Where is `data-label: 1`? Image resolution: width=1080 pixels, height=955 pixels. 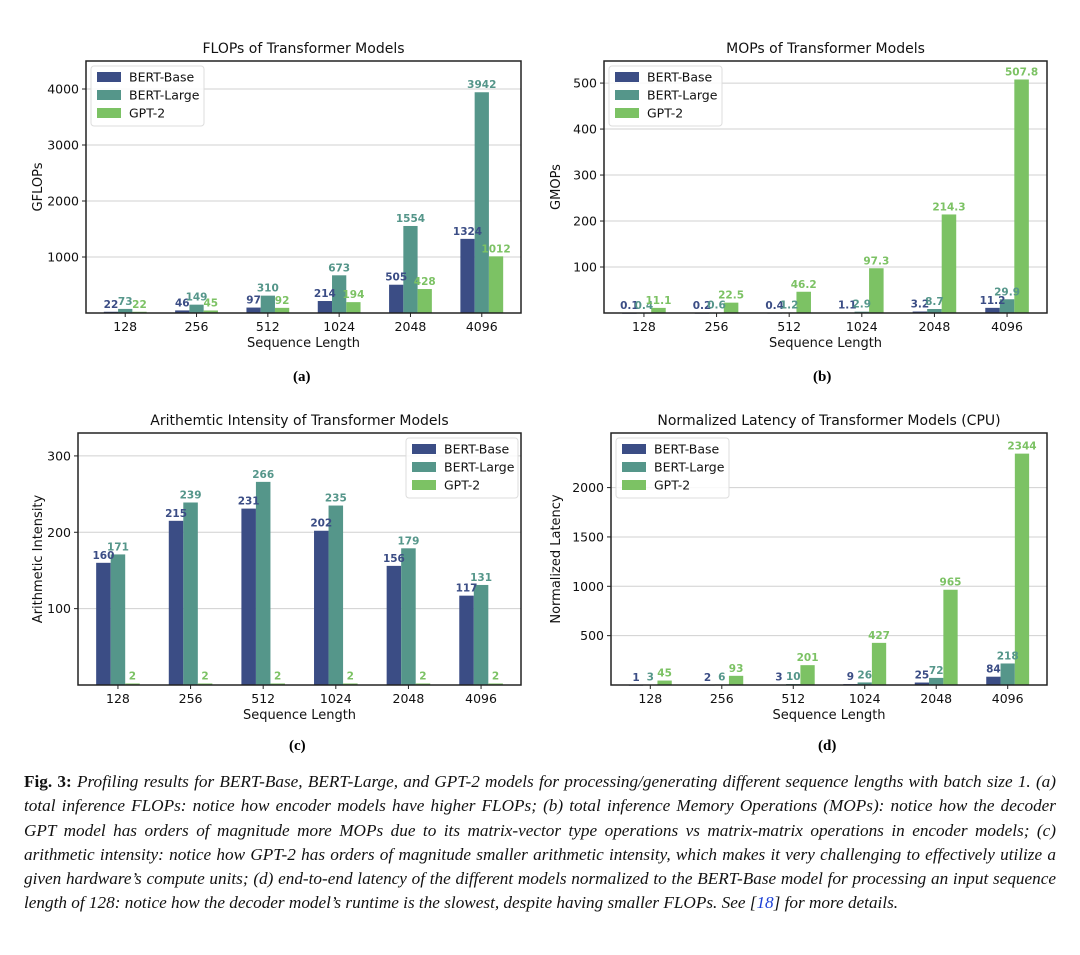 data-label: 1 is located at coordinates (635, 678).